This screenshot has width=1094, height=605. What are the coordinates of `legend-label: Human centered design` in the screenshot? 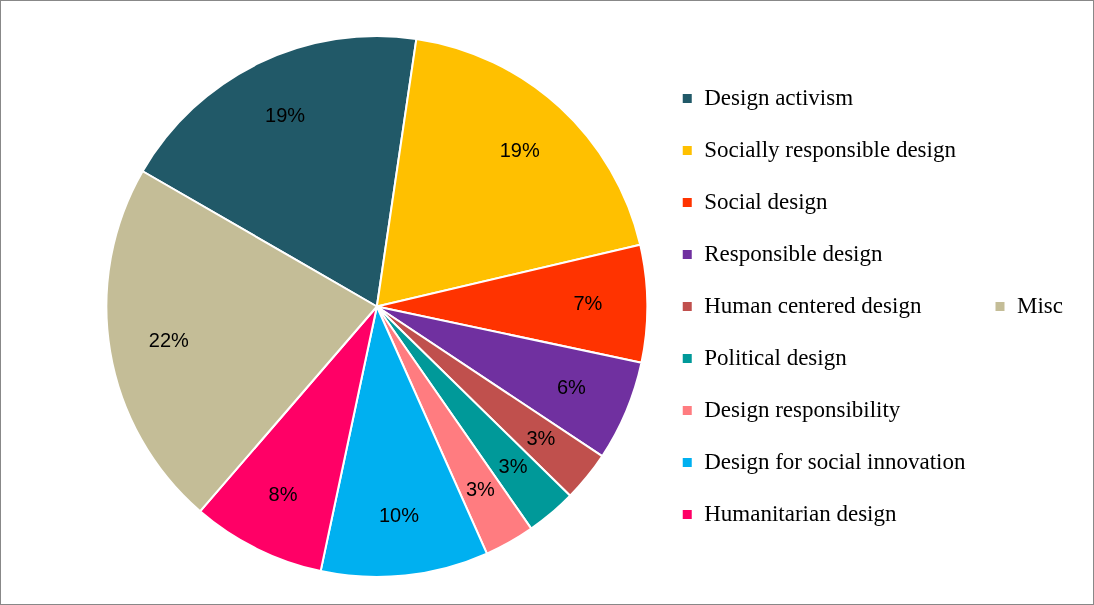 It's located at (813, 305).